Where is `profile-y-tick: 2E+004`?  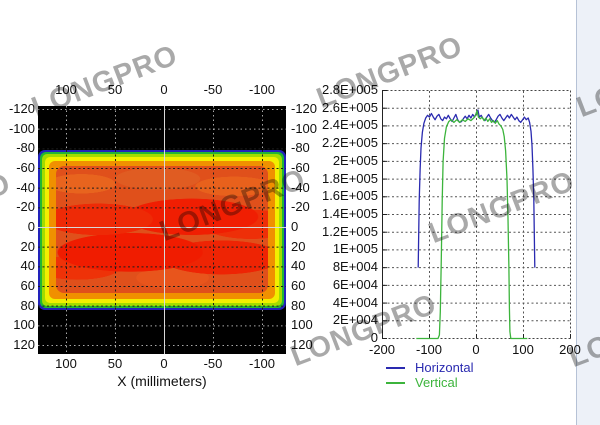 profile-y-tick: 2E+004 is located at coordinates (355, 320).